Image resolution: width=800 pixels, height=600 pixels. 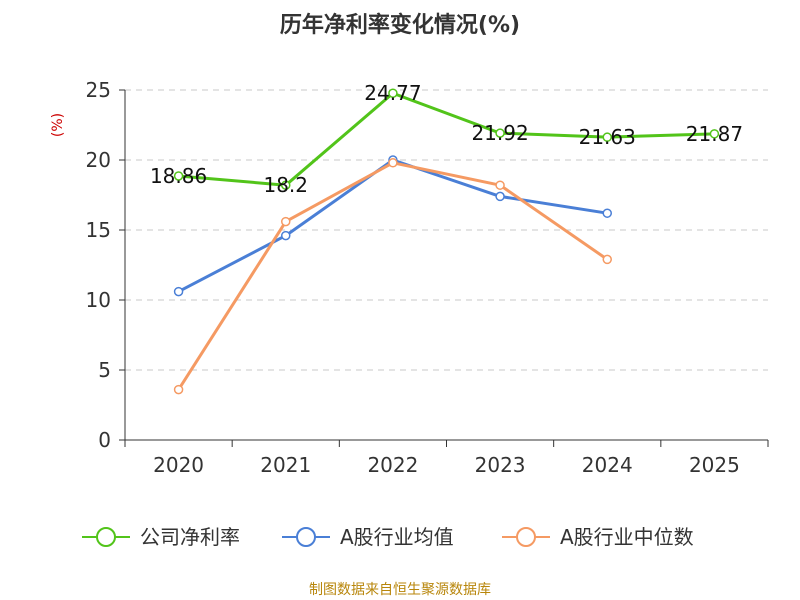 What do you see at coordinates (98, 160) in the screenshot?
I see `y-tick-label-20: 20` at bounding box center [98, 160].